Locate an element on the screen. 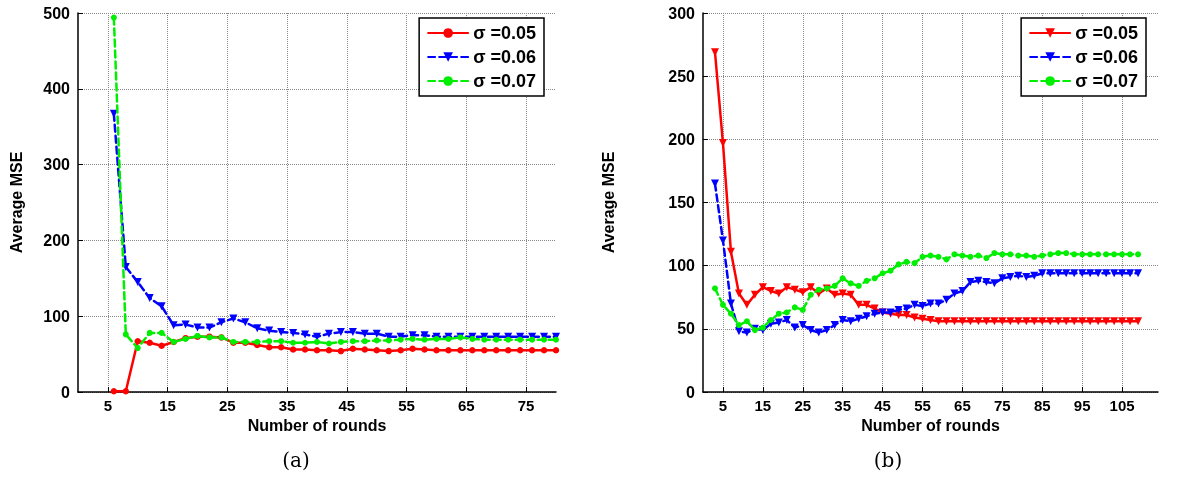 The width and height of the screenshot is (1184, 496). text: (a) is located at coordinates (296, 460).